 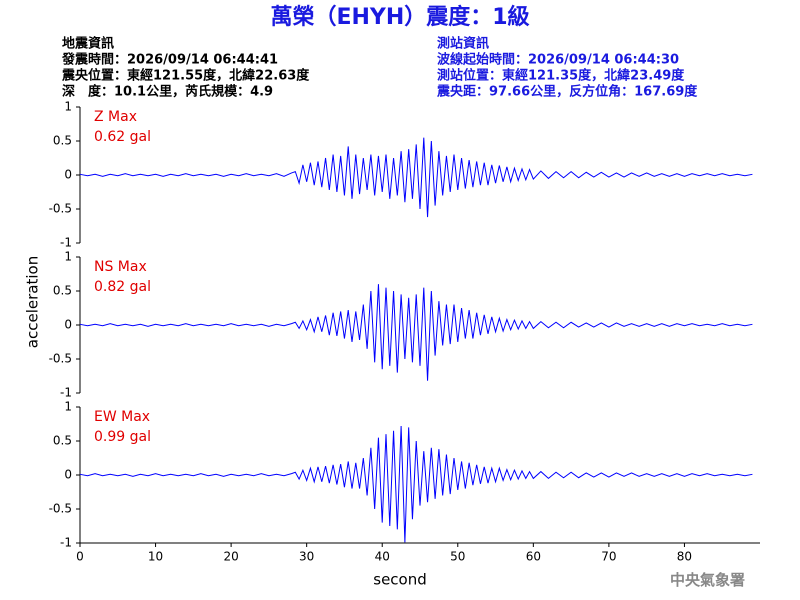 What do you see at coordinates (306, 557) in the screenshot?
I see `x-tick-label: 30` at bounding box center [306, 557].